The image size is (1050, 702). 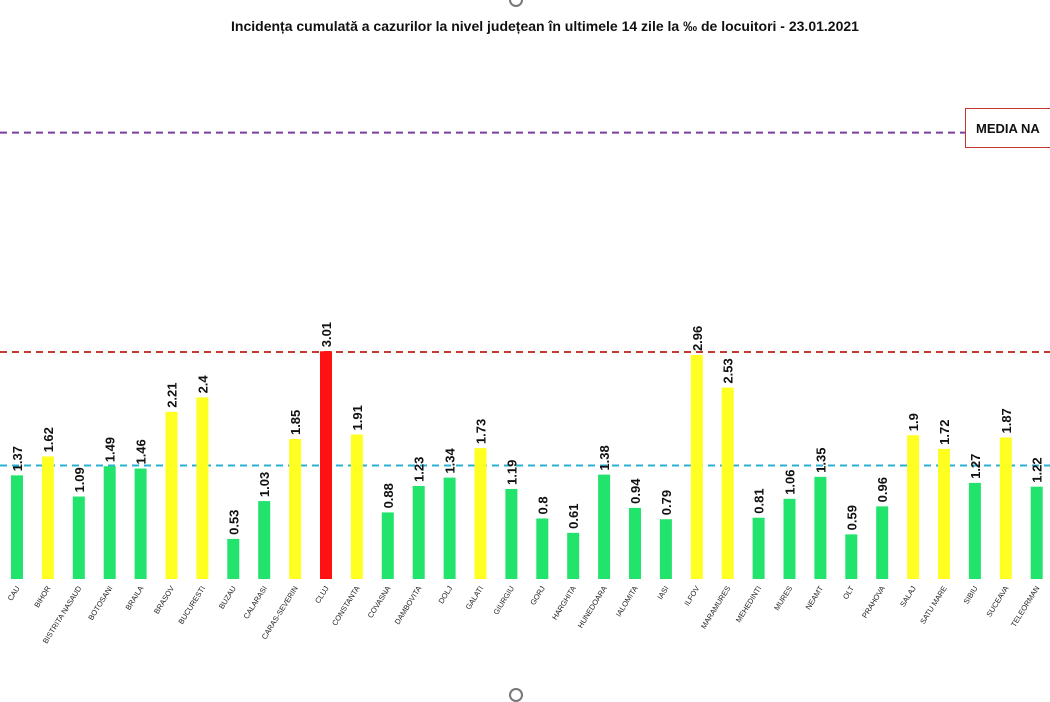 I want to click on category-label: GALATI, so click(x=474, y=597).